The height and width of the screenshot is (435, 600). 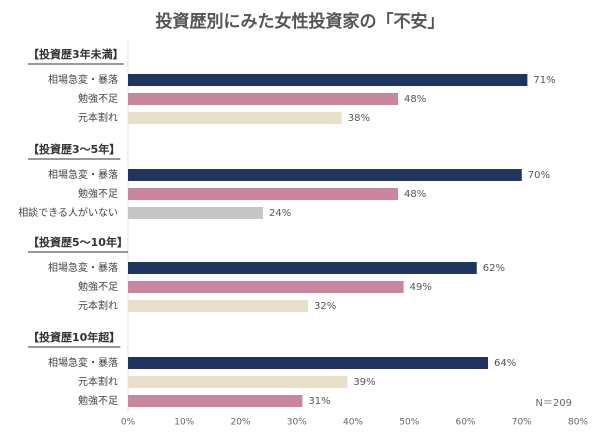 What do you see at coordinates (522, 423) in the screenshot?
I see `x-tick-label: 70%` at bounding box center [522, 423].